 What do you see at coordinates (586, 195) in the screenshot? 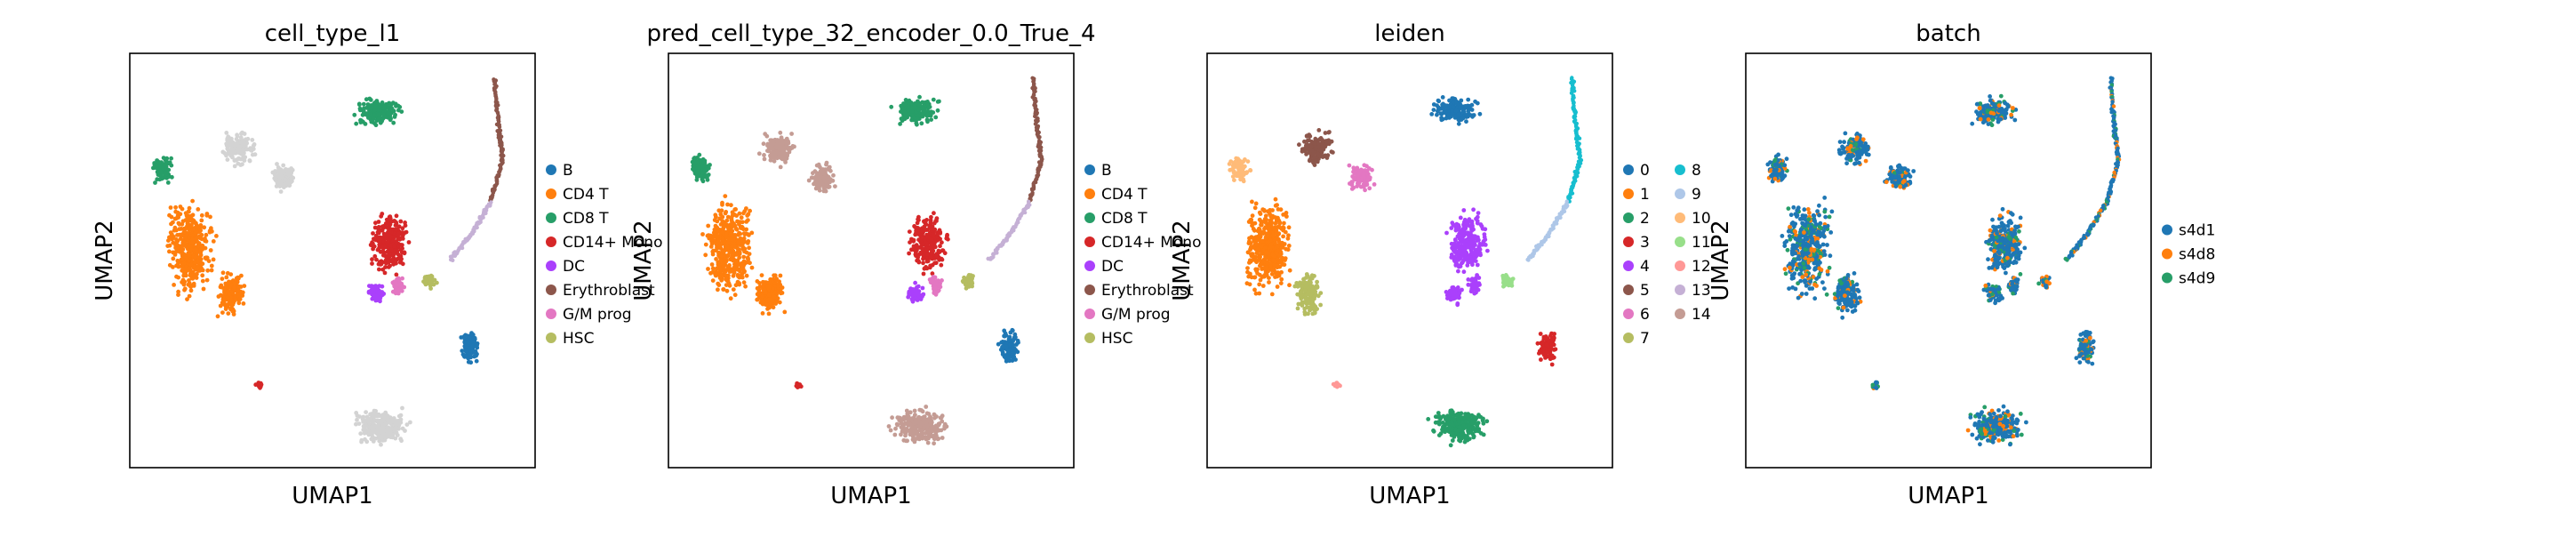
I see `legend-label: CD4 T` at bounding box center [586, 195].